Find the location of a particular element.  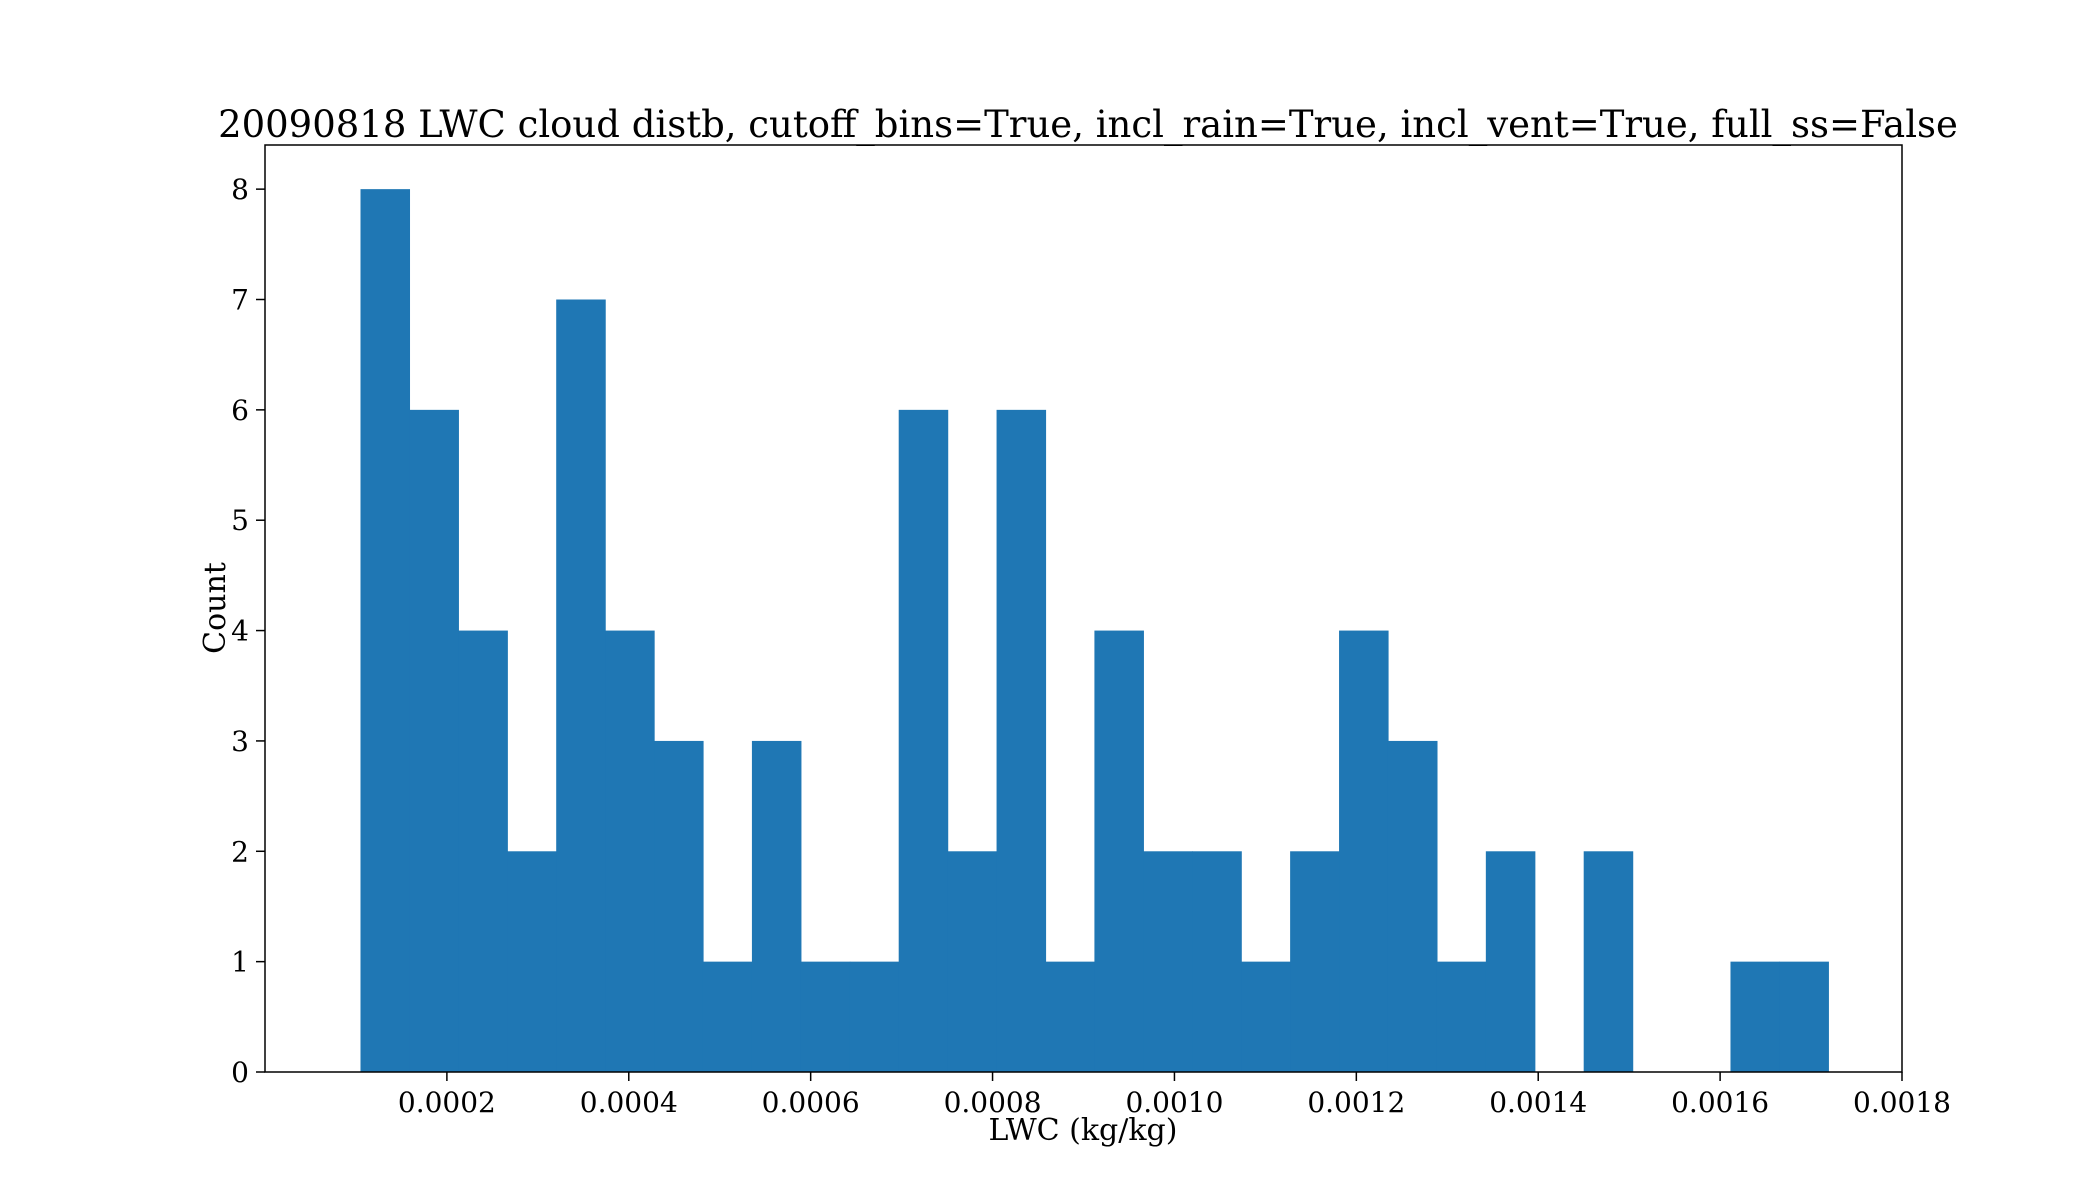

y-tick-label: 0 is located at coordinates (240, 1072).